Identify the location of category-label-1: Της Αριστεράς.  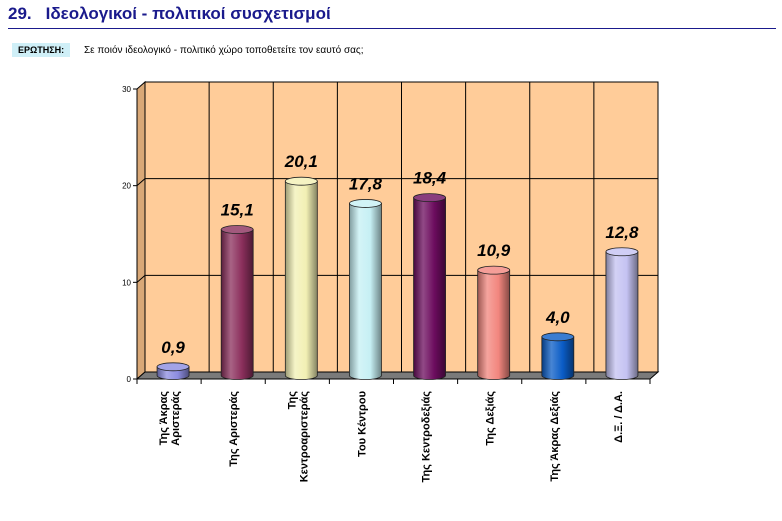
(234, 429).